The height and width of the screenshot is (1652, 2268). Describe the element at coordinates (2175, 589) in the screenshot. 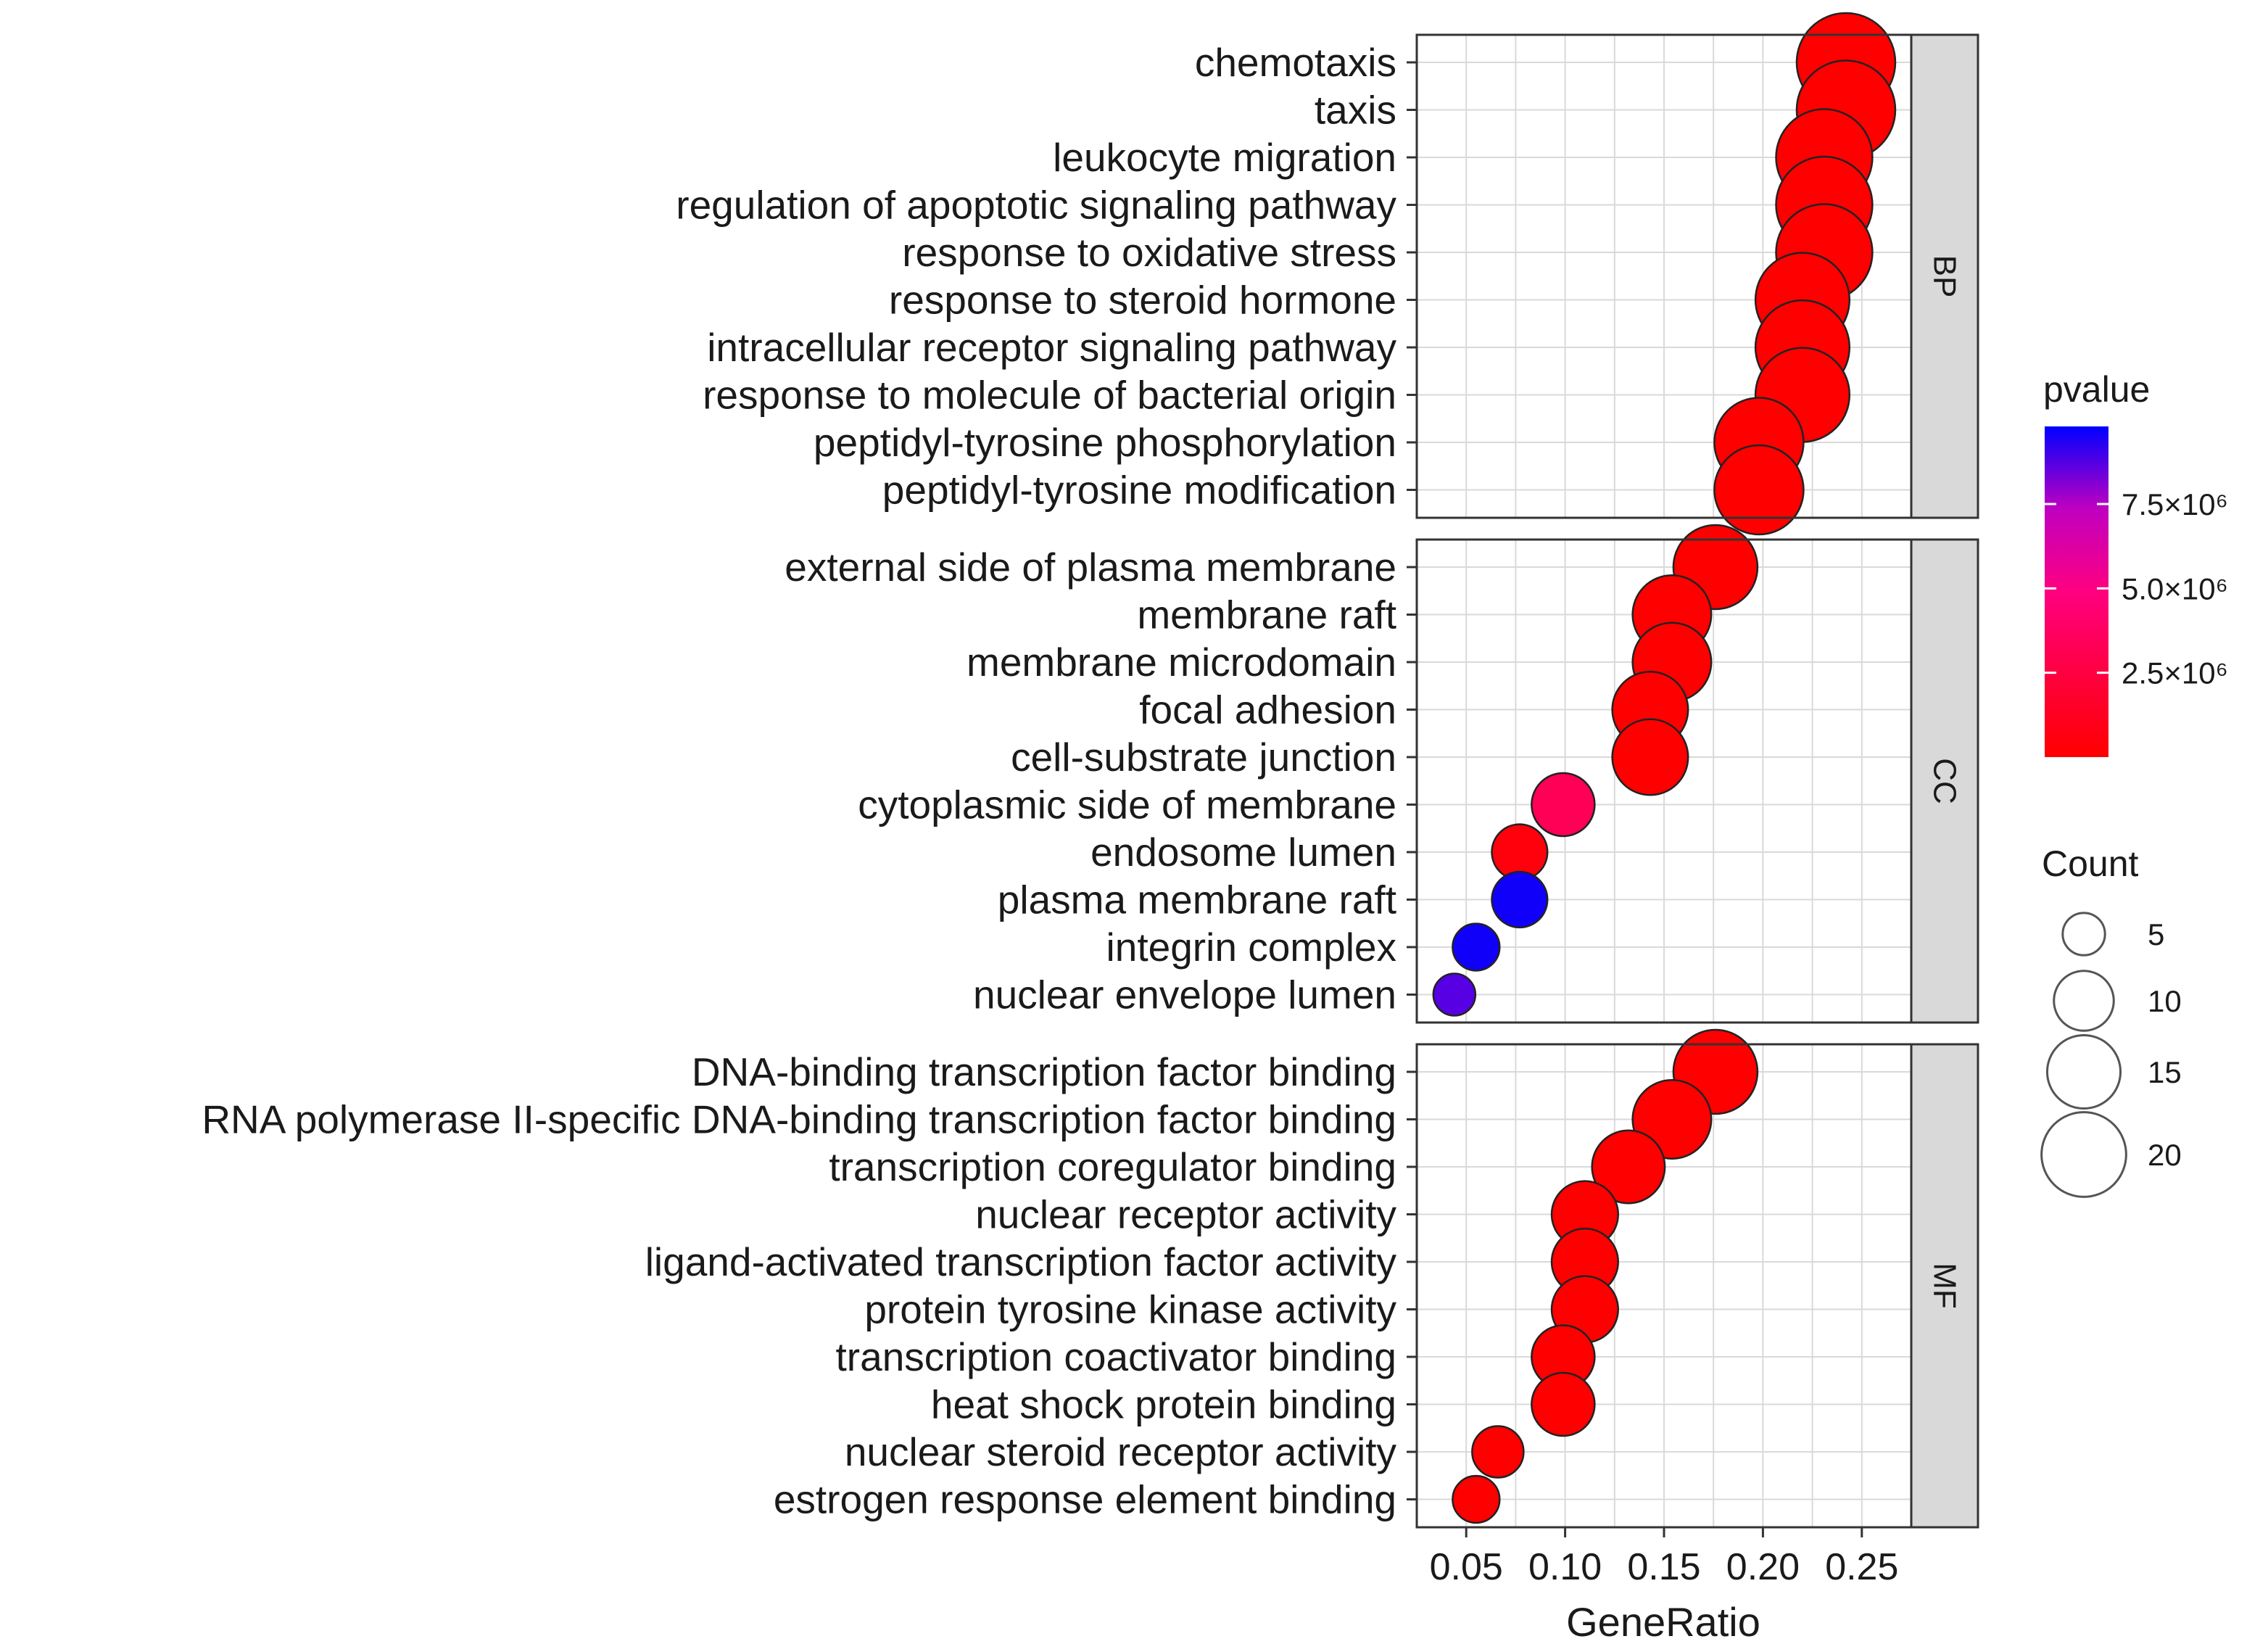

I see `colorbar-tick-label: 5.0×10⁶` at that location.